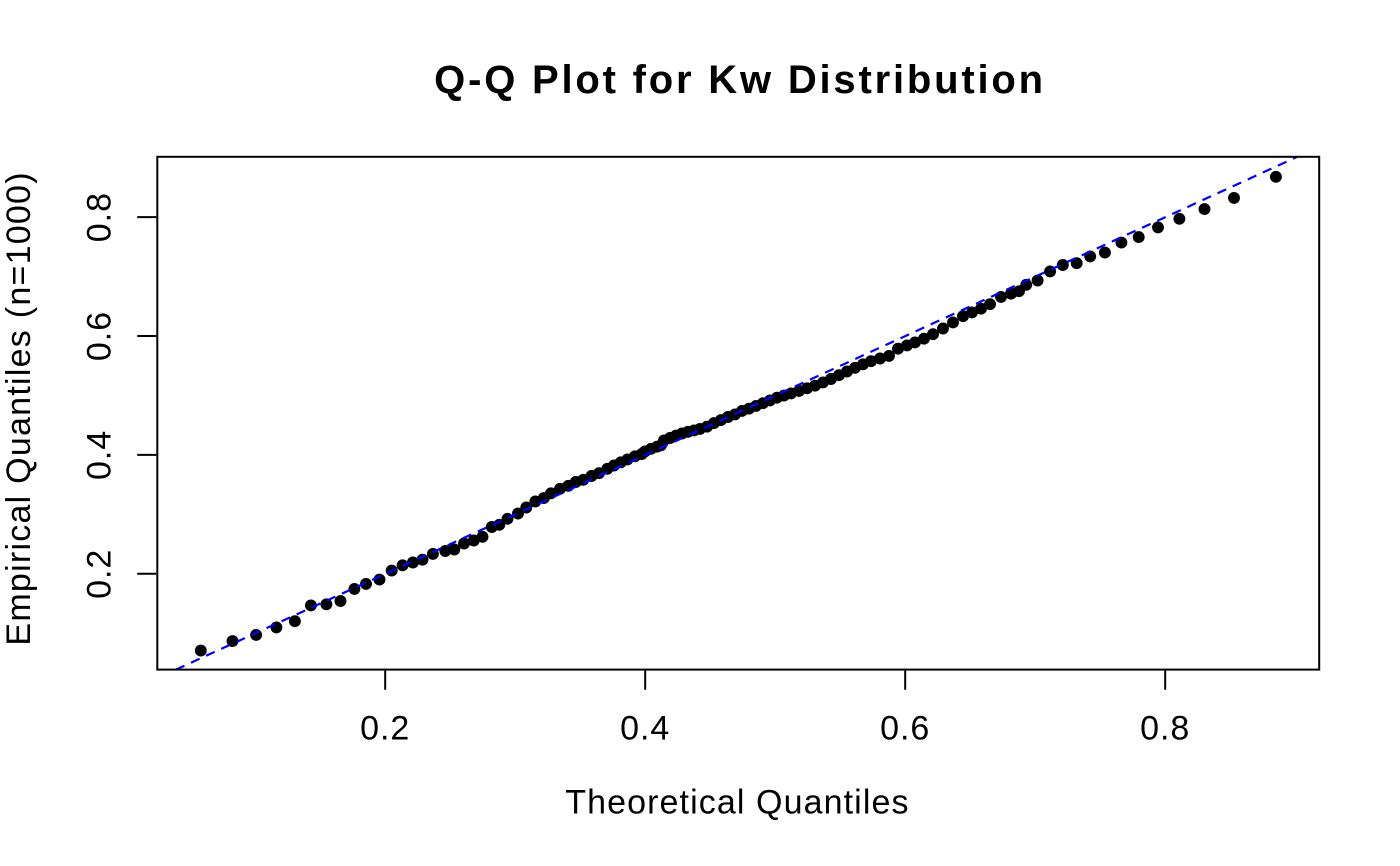 This screenshot has height=866, width=1400. I want to click on svg-text: Empirical Quantiles (n=1000), so click(19, 408).